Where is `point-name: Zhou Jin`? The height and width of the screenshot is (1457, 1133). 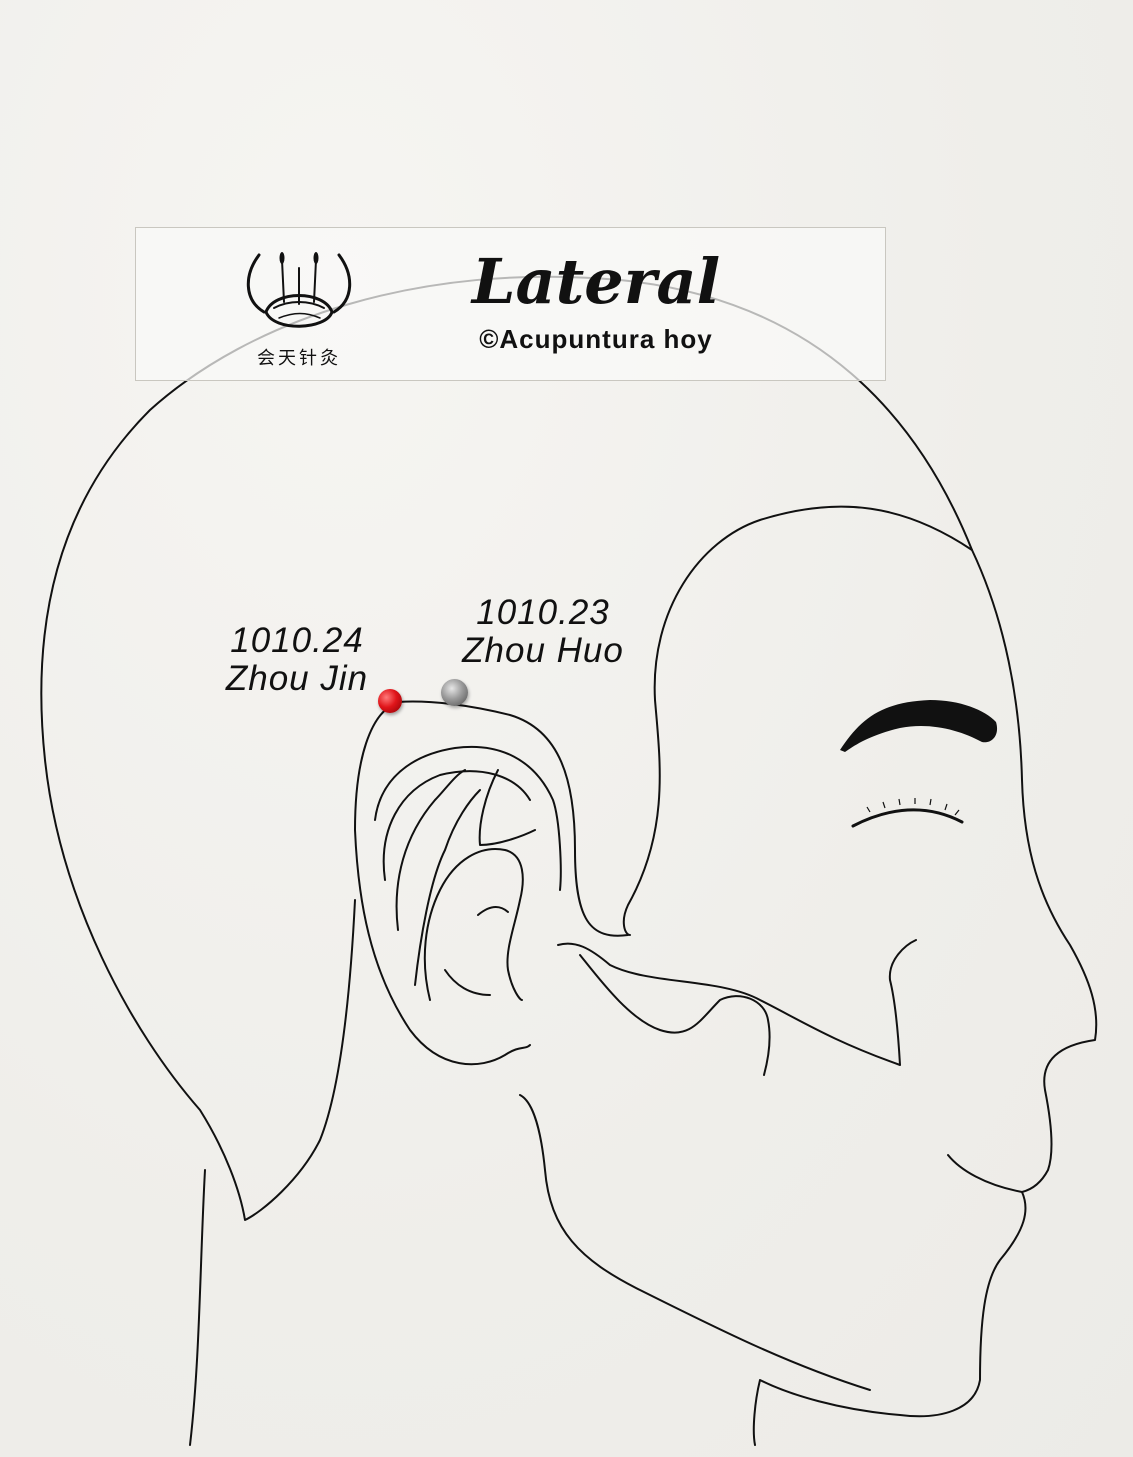 point-name: Zhou Jin is located at coordinates (297, 678).